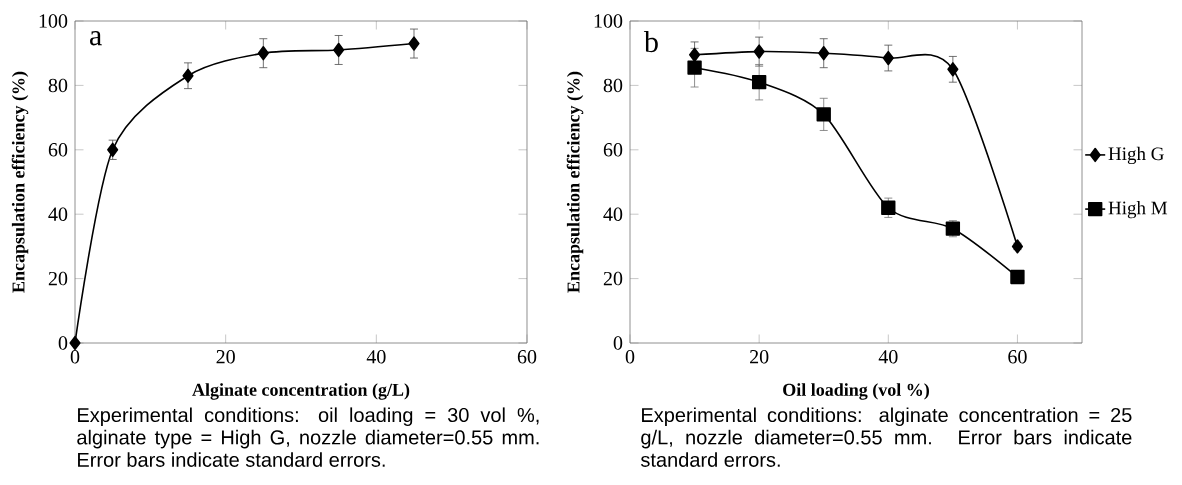 This screenshot has width=1182, height=485. Describe the element at coordinates (856, 391) in the screenshot. I see `x-axis-title: Oil loading (vol %)` at that location.